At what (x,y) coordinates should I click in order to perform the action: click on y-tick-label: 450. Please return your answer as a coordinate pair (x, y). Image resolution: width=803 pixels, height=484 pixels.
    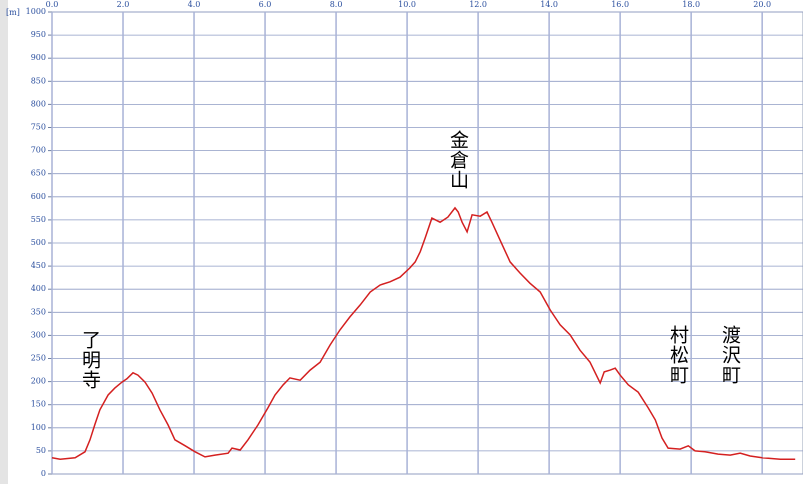
    Looking at the image, I should click on (38, 265).